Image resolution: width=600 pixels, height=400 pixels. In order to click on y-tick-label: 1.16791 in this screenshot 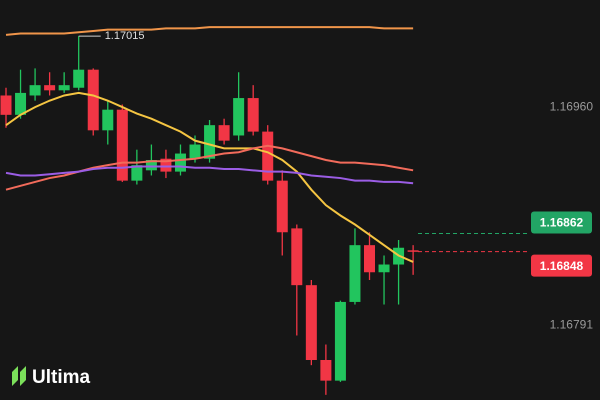, I will do `click(572, 324)`.